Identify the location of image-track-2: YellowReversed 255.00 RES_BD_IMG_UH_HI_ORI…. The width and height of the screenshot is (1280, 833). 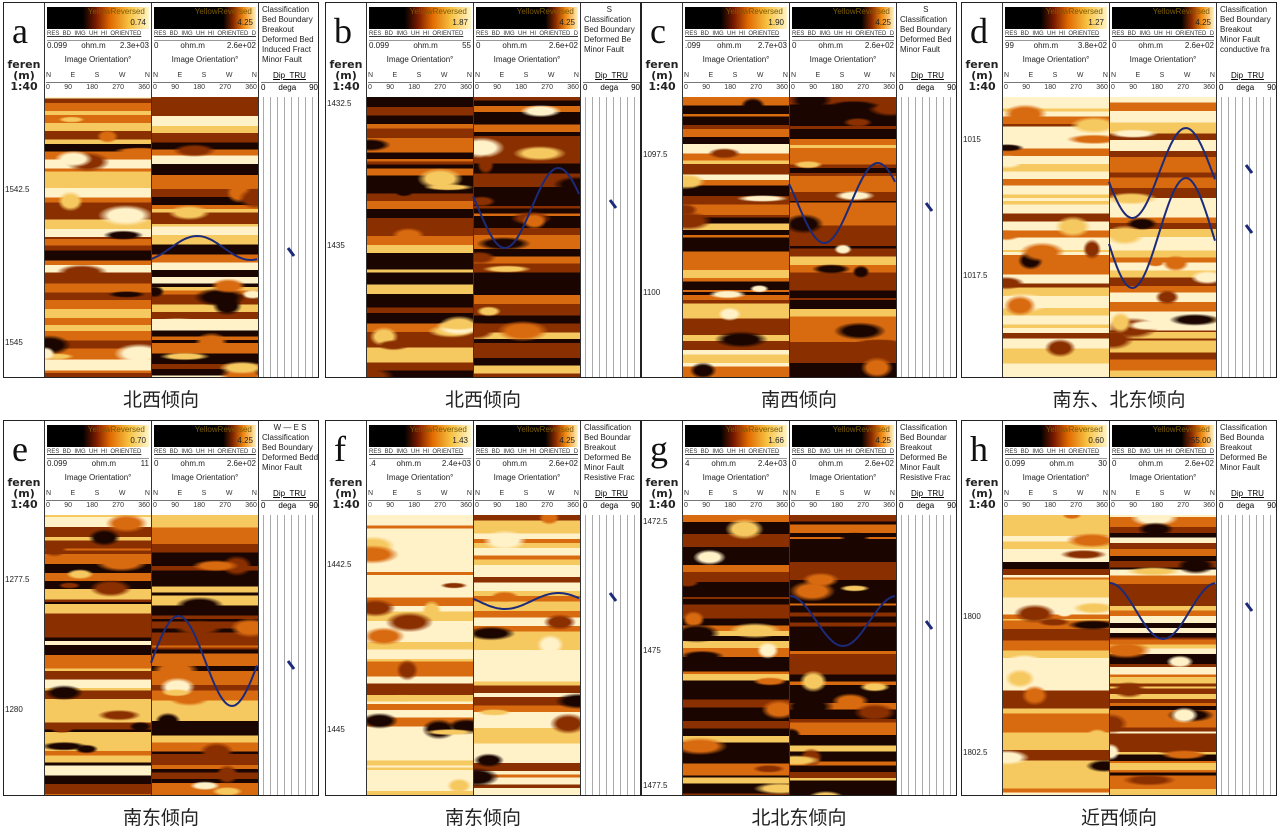
(1162, 608).